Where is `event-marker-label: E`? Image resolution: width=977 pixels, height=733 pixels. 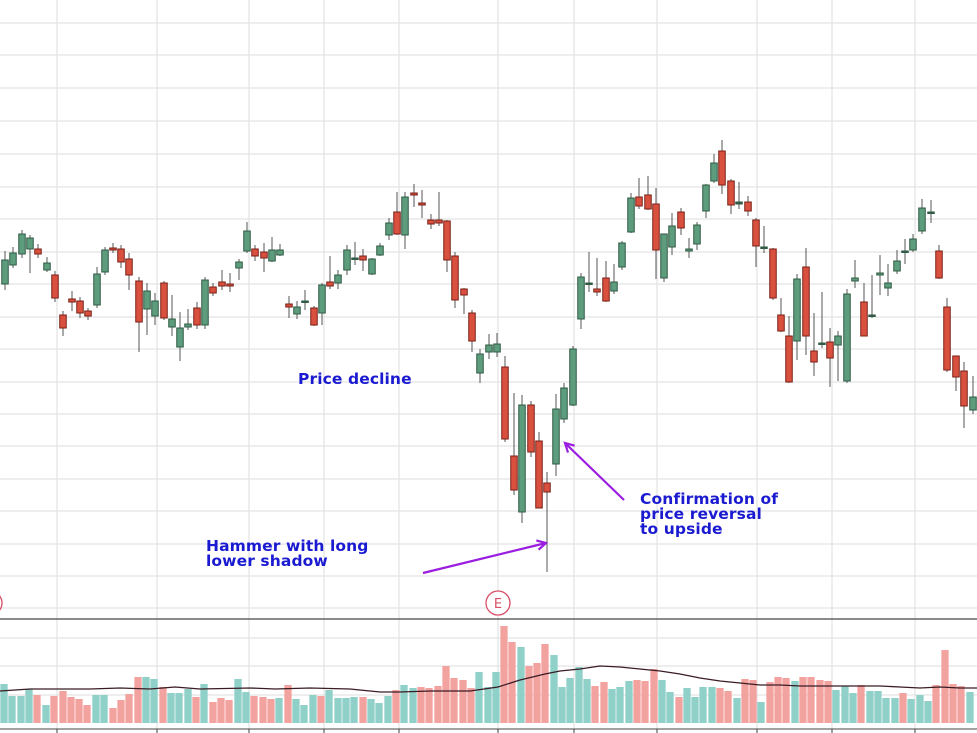 event-marker-label: E is located at coordinates (498, 604).